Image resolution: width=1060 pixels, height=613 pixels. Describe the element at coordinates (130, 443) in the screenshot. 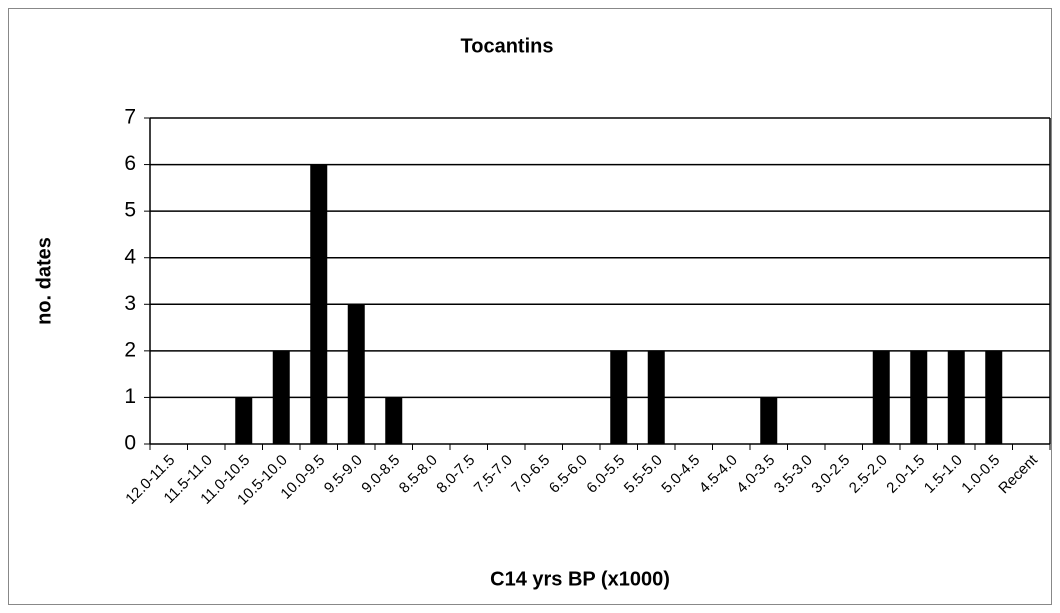

I see `y-tick-label: 0` at that location.